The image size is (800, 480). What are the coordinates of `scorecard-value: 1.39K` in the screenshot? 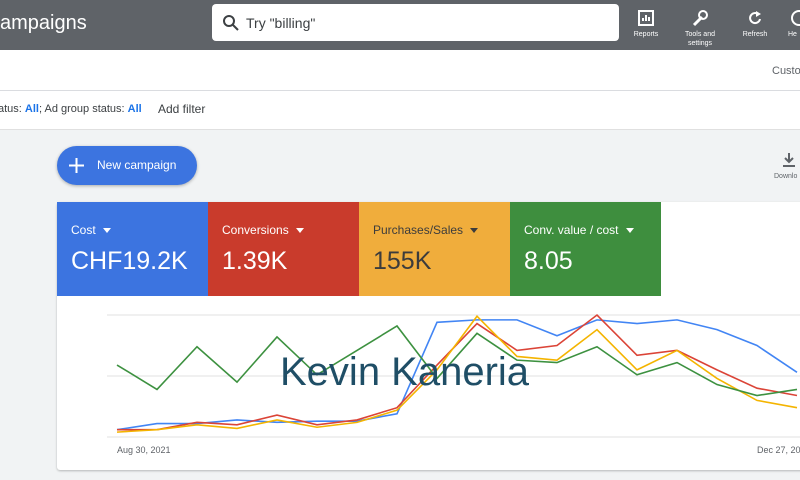 It's located at (255, 261).